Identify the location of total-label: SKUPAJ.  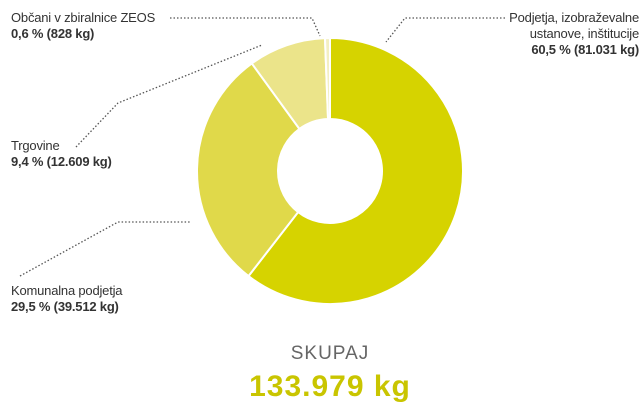
(330, 353).